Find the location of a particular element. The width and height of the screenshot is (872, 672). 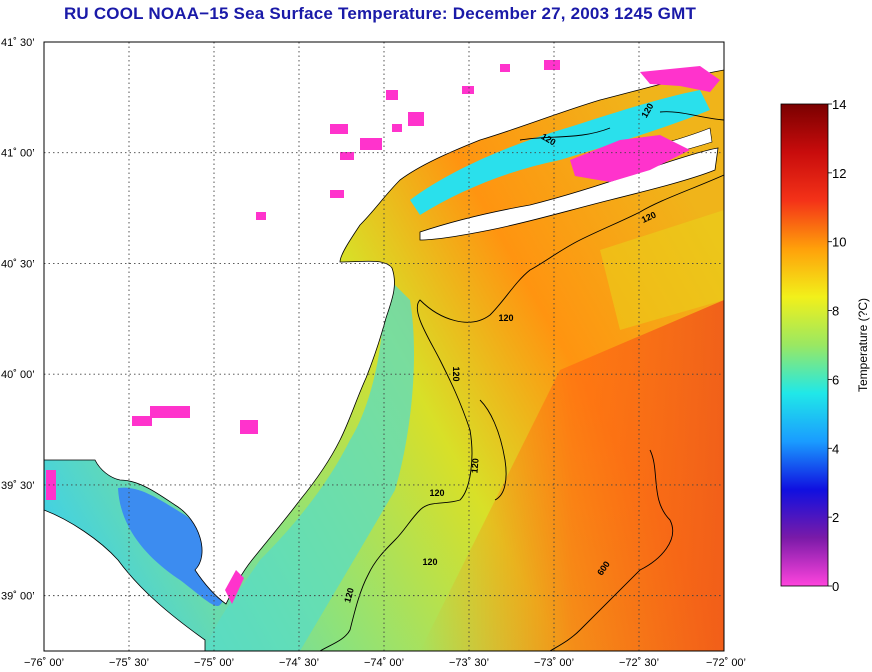

colorbar-tick-label: 8 is located at coordinates (835, 311).